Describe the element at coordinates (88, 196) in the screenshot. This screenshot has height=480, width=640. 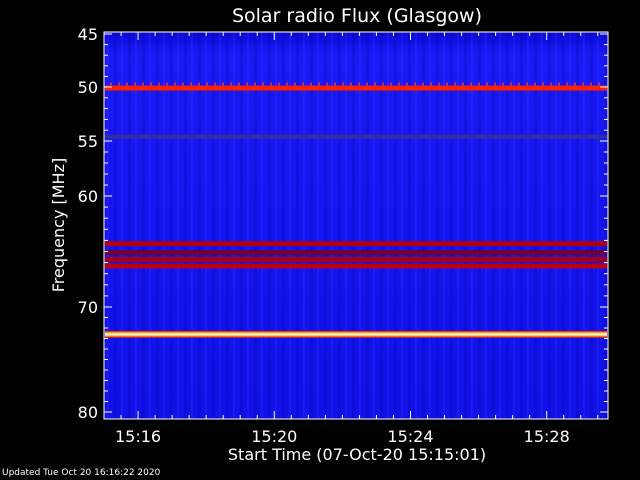
I see `y-tick-label: 60` at that location.